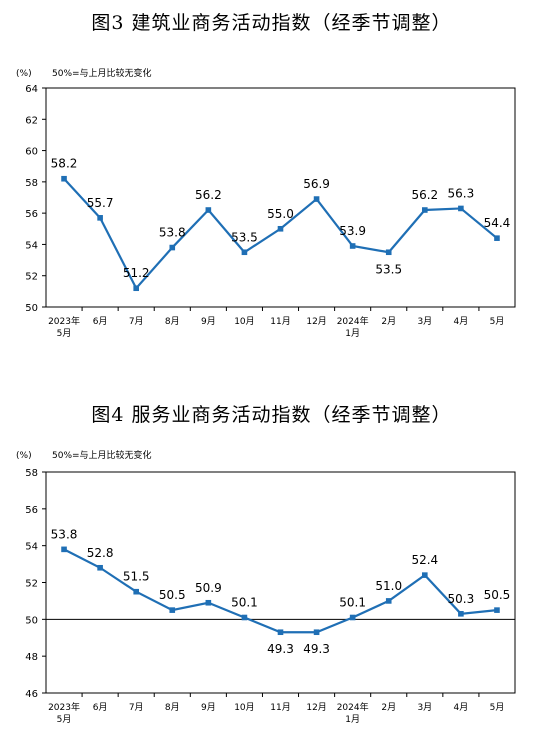 This screenshot has width=543, height=747. Describe the element at coordinates (388, 586) in the screenshot. I see `data-label: 51.0` at that location.